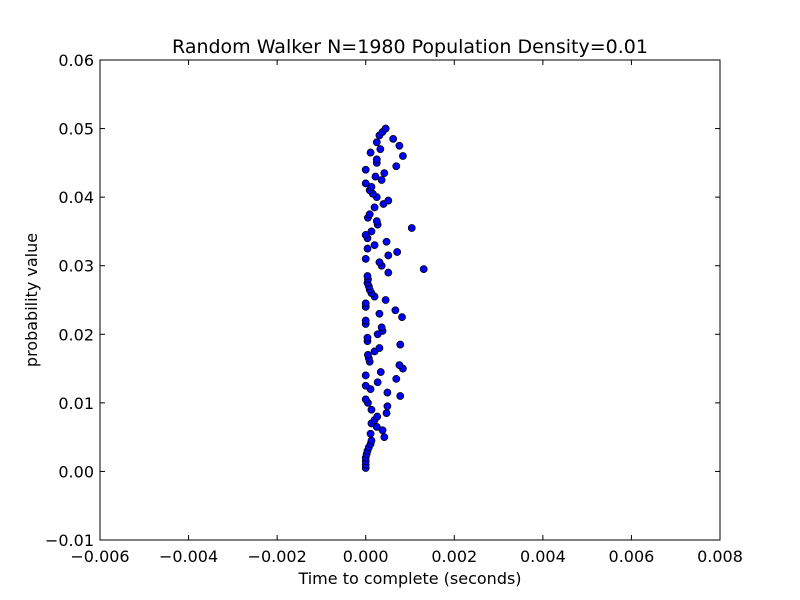  I want to click on y-tick-label: 0.00, so click(76, 471).